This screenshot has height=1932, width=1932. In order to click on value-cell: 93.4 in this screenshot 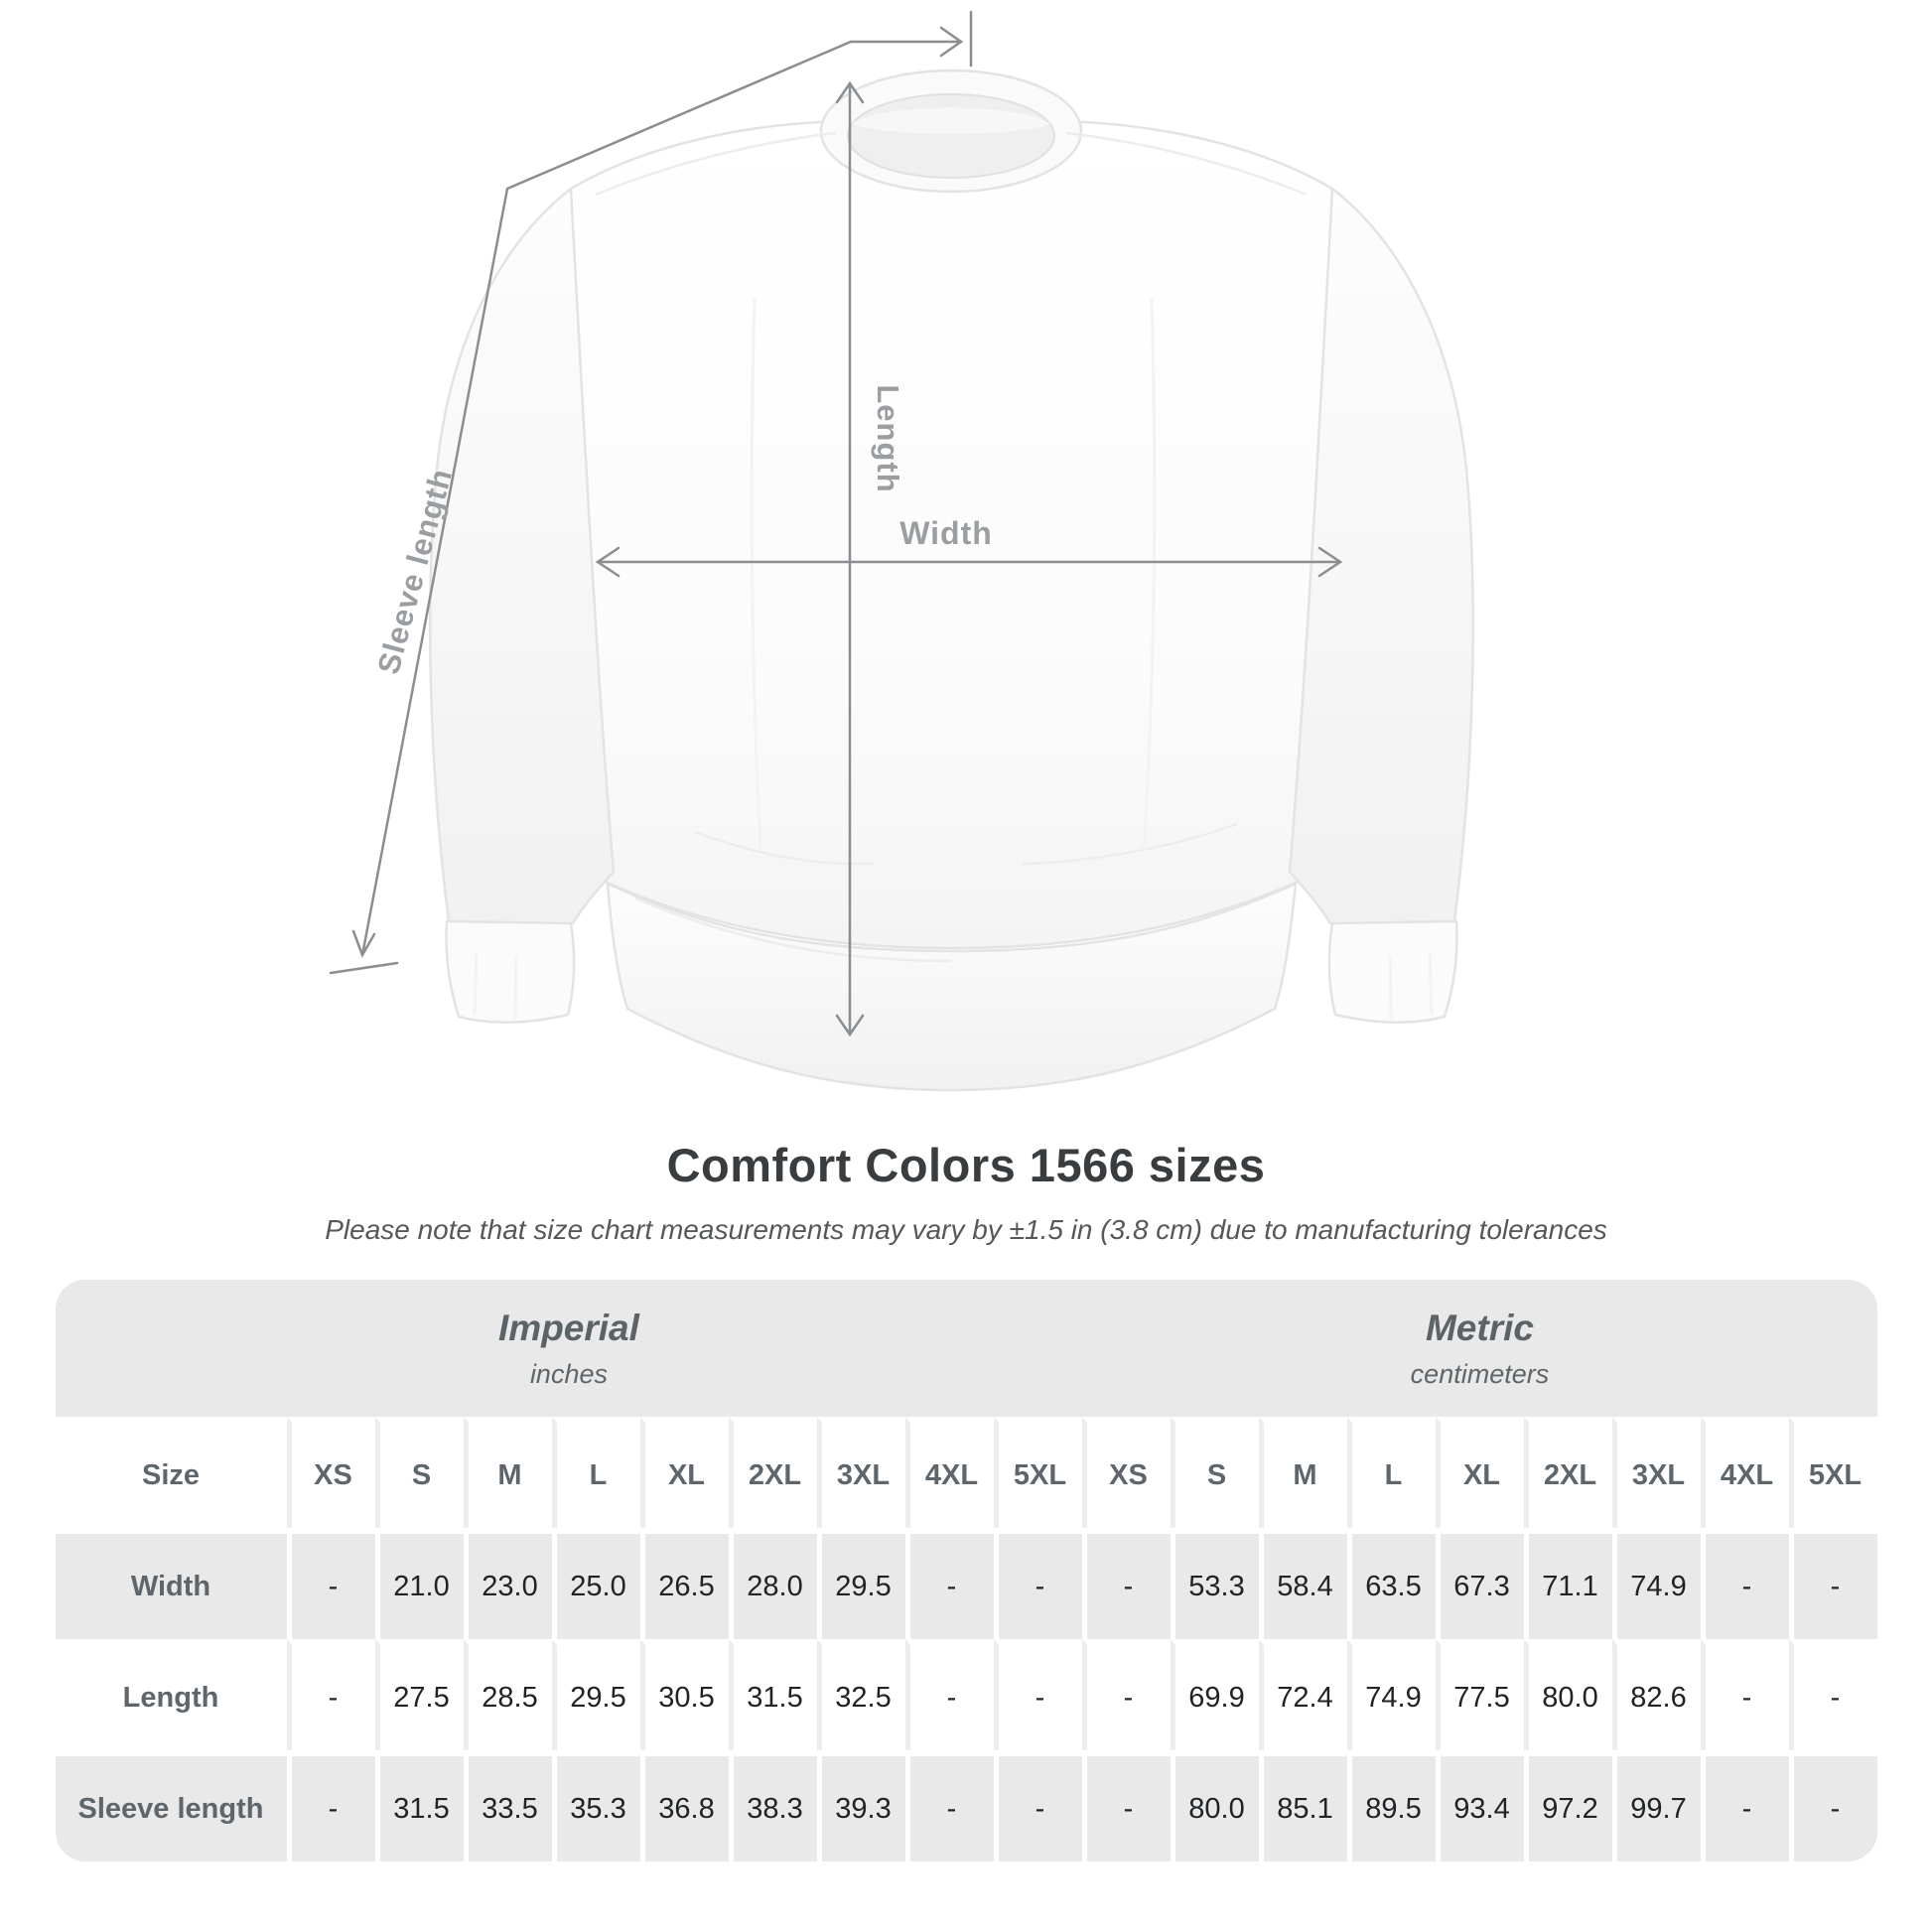, I will do `click(1480, 1806)`.